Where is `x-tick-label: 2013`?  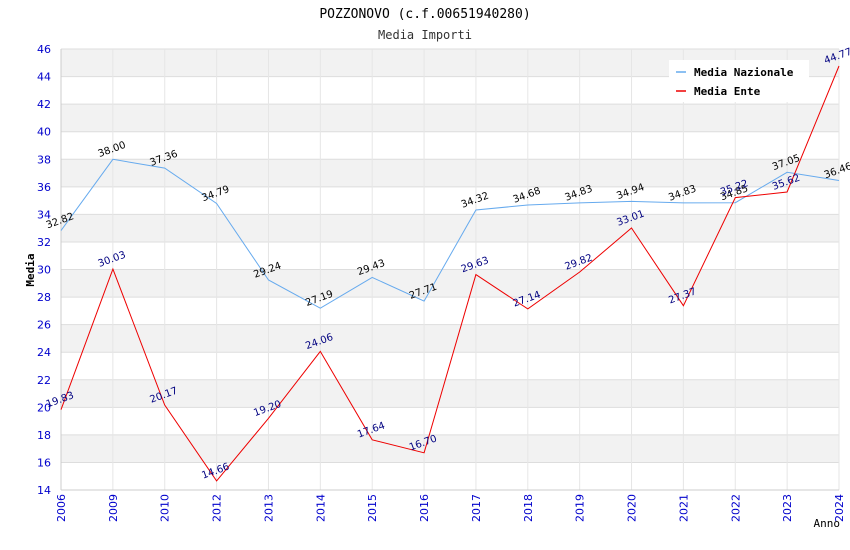
x-tick-label: 2013 is located at coordinates (268, 508).